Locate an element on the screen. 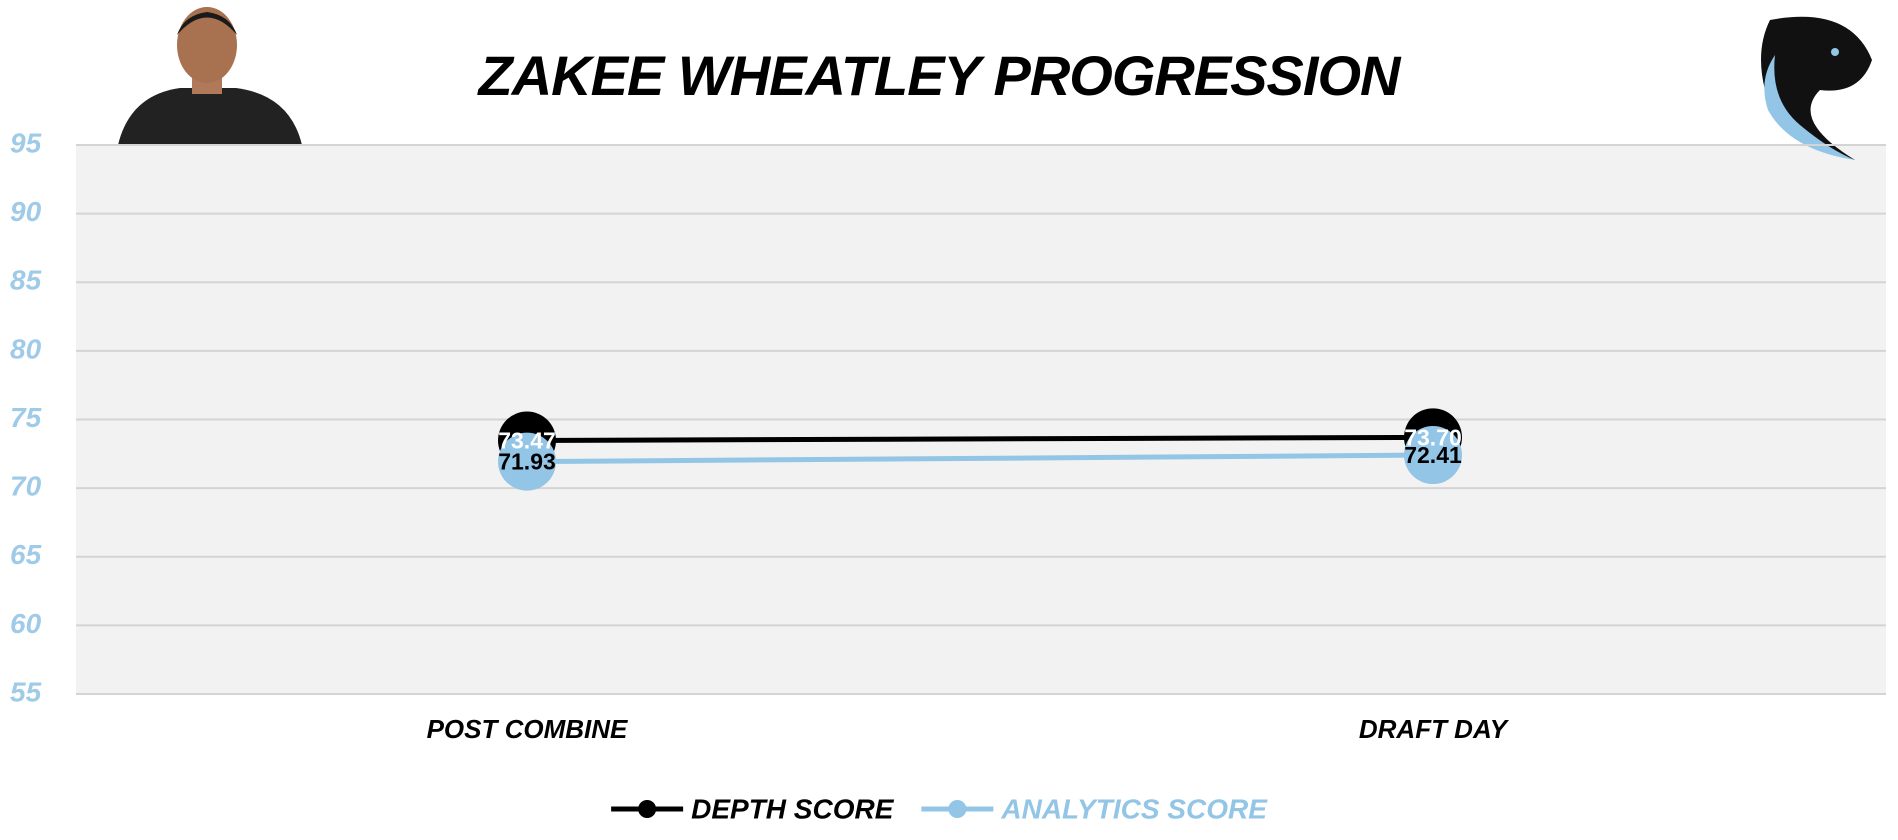 This screenshot has width=1898, height=840. legend: DEPTH SCORE ANALYTICS SCORE is located at coordinates (939, 808).